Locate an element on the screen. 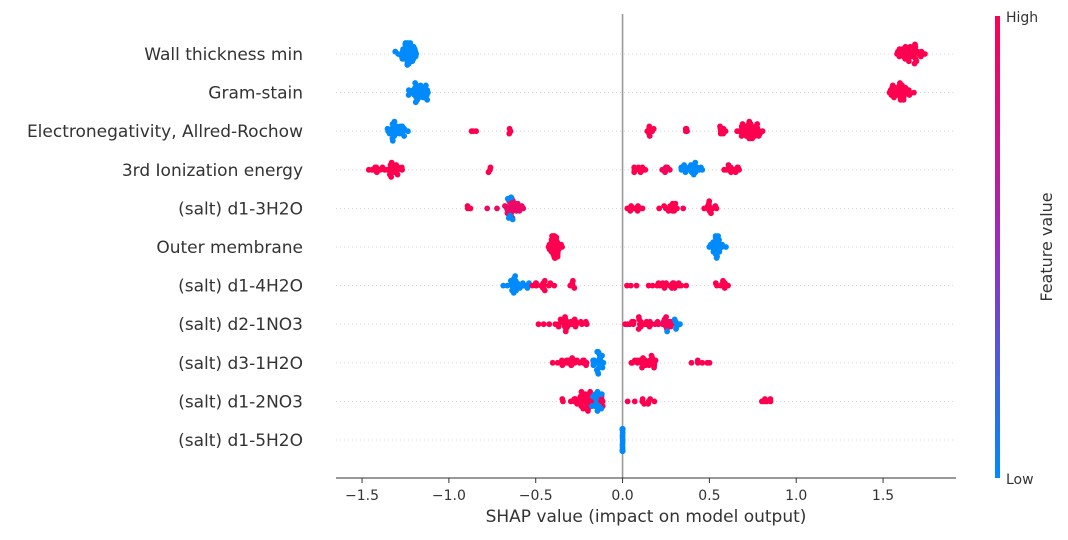 This screenshot has width=1068, height=540. x-axis: −1.5 −1.0 −0.5 0.0 0.5 1.0 1.5 is located at coordinates (646, 490).